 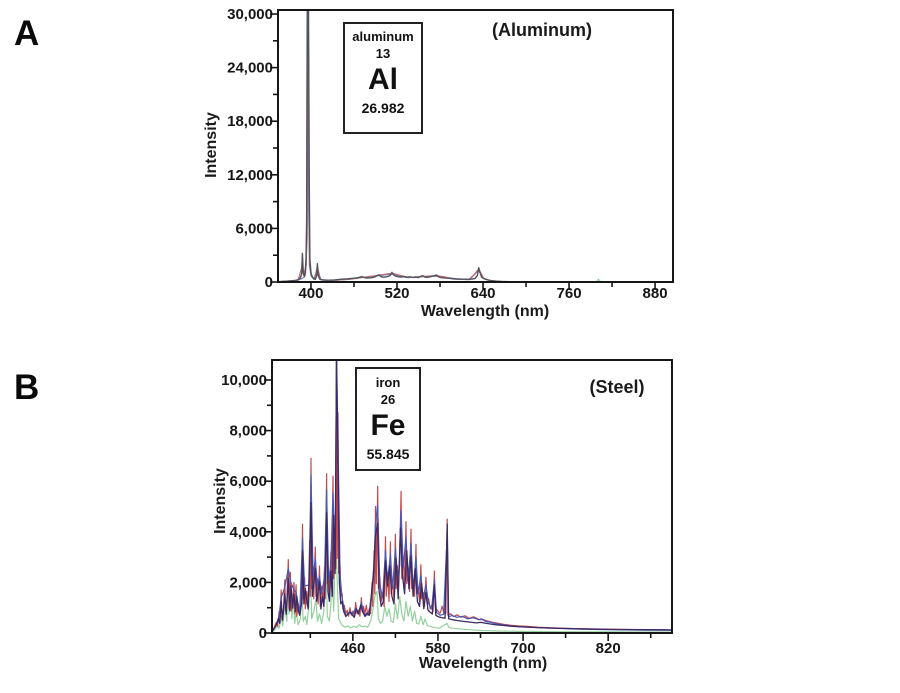 What do you see at coordinates (27, 387) in the screenshot?
I see `panel-b-label: B` at bounding box center [27, 387].